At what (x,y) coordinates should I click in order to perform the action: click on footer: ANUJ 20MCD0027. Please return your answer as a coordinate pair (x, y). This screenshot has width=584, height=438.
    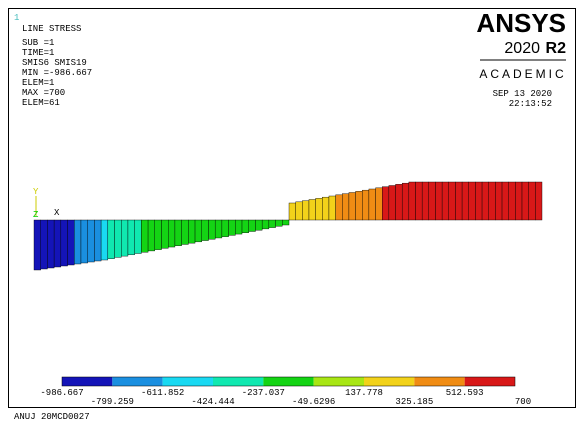
    Looking at the image, I should click on (52, 417).